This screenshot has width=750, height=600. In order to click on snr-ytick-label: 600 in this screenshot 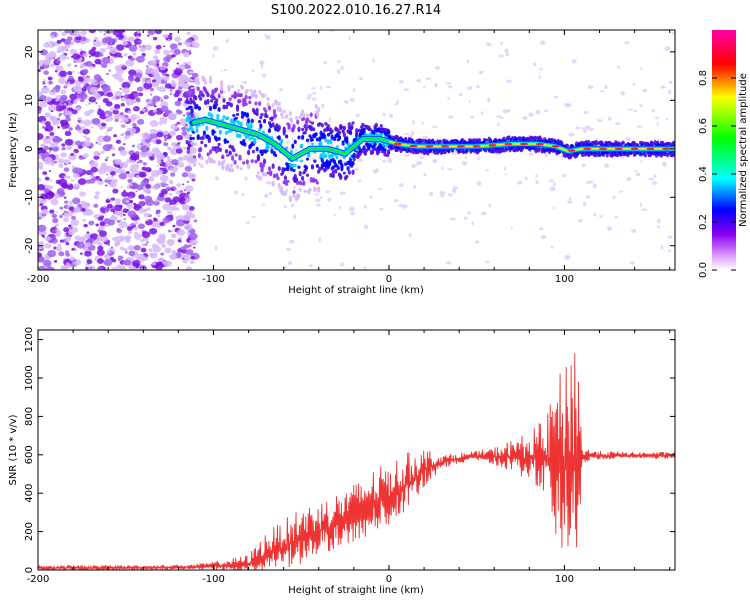, I will do `click(29, 454)`.